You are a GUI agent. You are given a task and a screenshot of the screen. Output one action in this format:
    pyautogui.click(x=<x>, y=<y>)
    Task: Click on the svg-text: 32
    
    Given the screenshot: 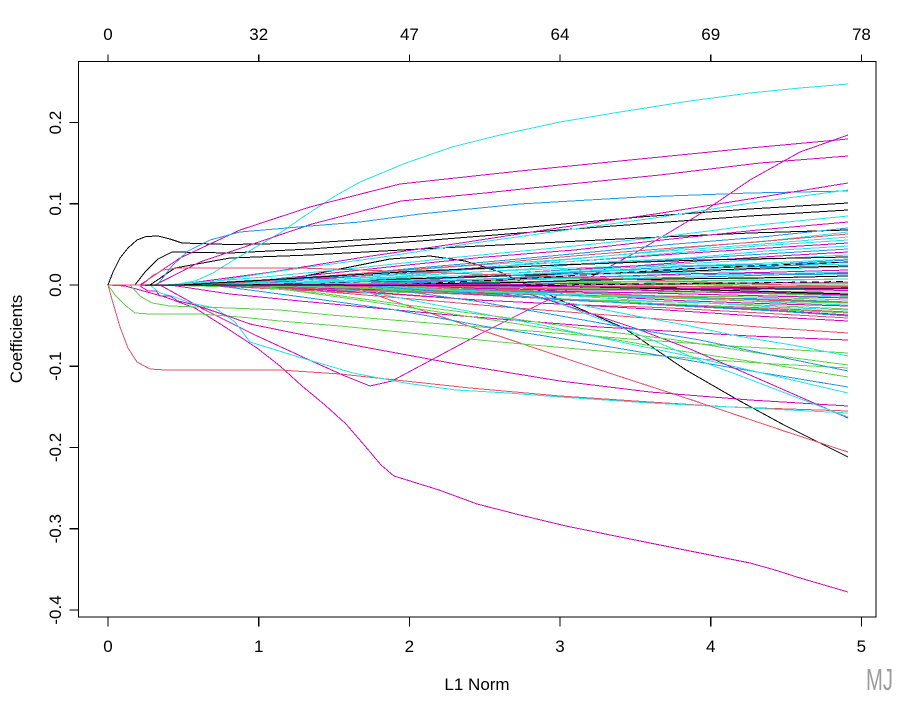 What is the action you would take?
    pyautogui.click(x=258, y=34)
    